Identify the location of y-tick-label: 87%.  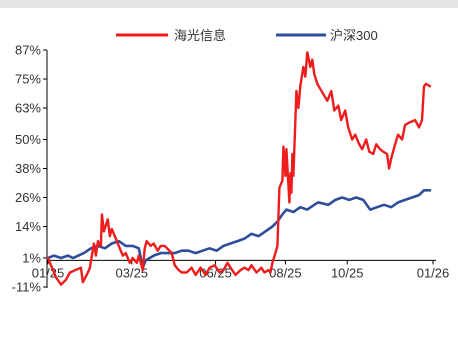
(28, 50).